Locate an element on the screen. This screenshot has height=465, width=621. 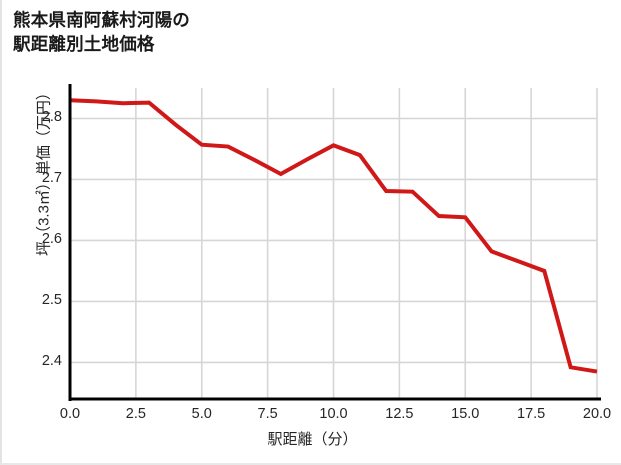
x-tick-label: 5.0 is located at coordinates (201, 414).